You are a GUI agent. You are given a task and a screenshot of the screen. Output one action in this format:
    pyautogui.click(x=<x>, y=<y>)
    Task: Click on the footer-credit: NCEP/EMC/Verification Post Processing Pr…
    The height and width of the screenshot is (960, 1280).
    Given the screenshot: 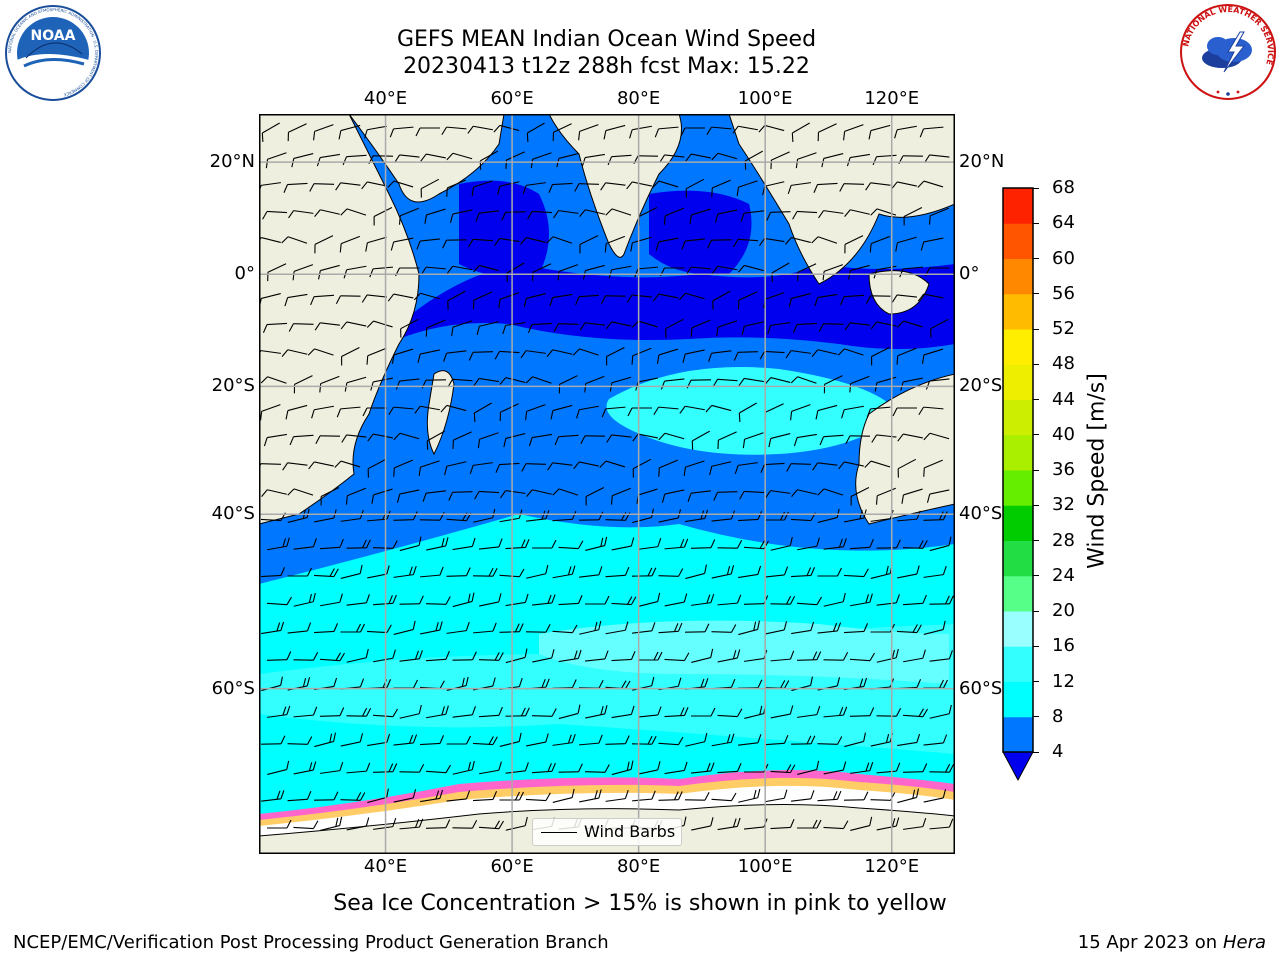 What is the action you would take?
    pyautogui.click(x=311, y=942)
    